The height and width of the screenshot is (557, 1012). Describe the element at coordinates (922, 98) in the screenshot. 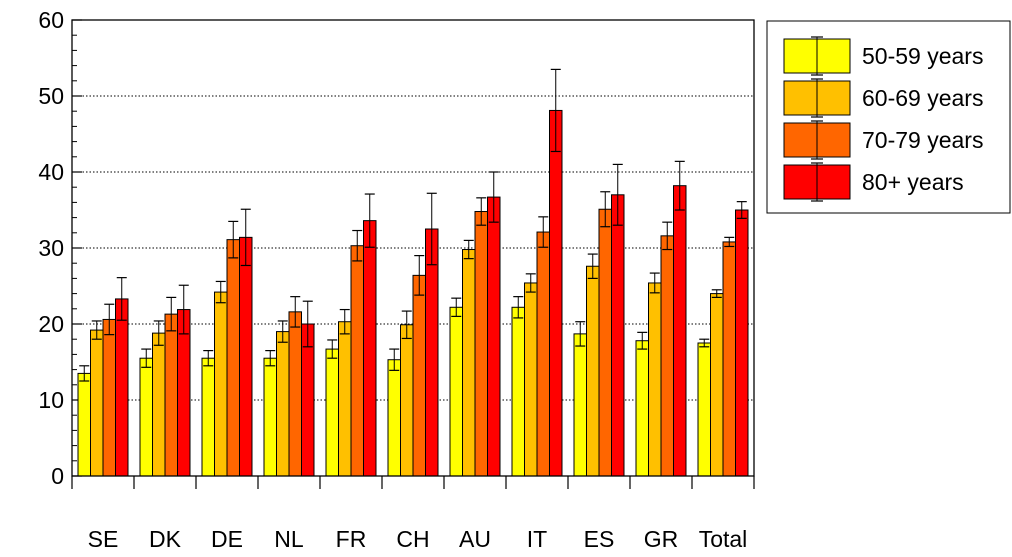

I see `legend-label: 60-69 years` at that location.